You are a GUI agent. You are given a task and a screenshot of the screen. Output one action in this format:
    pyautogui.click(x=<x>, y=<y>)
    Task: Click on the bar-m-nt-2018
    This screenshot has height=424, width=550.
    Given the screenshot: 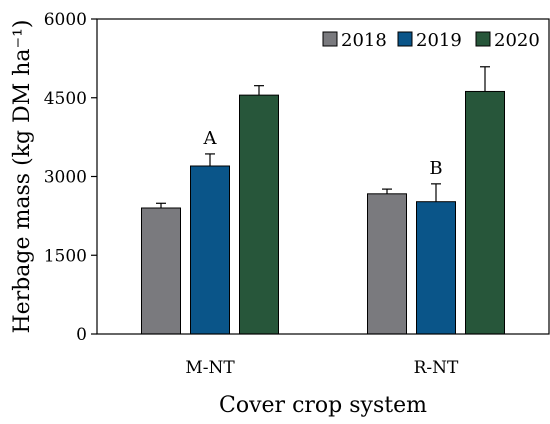 What is the action you would take?
    pyautogui.click(x=161, y=271)
    